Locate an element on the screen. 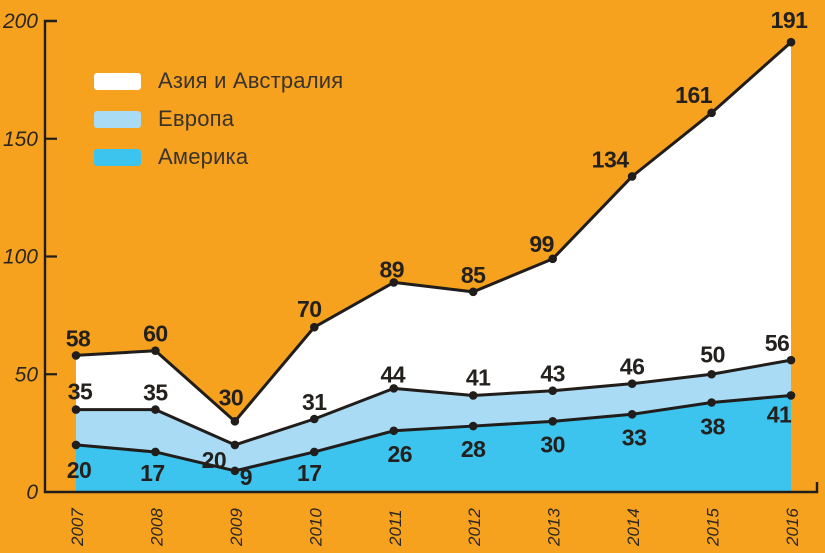 This screenshot has width=825, height=553. data-label-america-2009: 9 is located at coordinates (246, 477).